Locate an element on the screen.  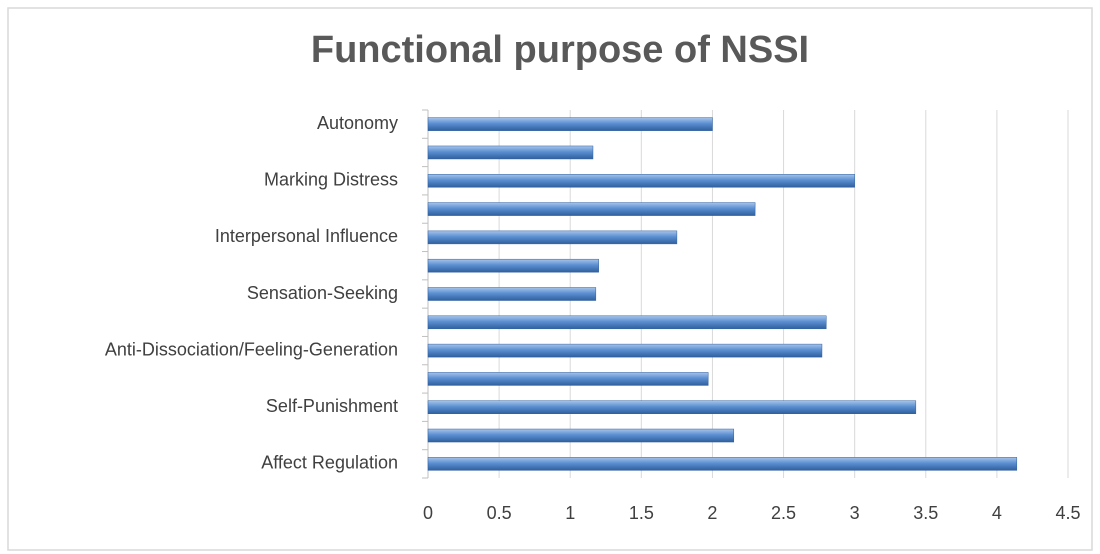
y-tick-label: Affect Regulation is located at coordinates (329, 463).